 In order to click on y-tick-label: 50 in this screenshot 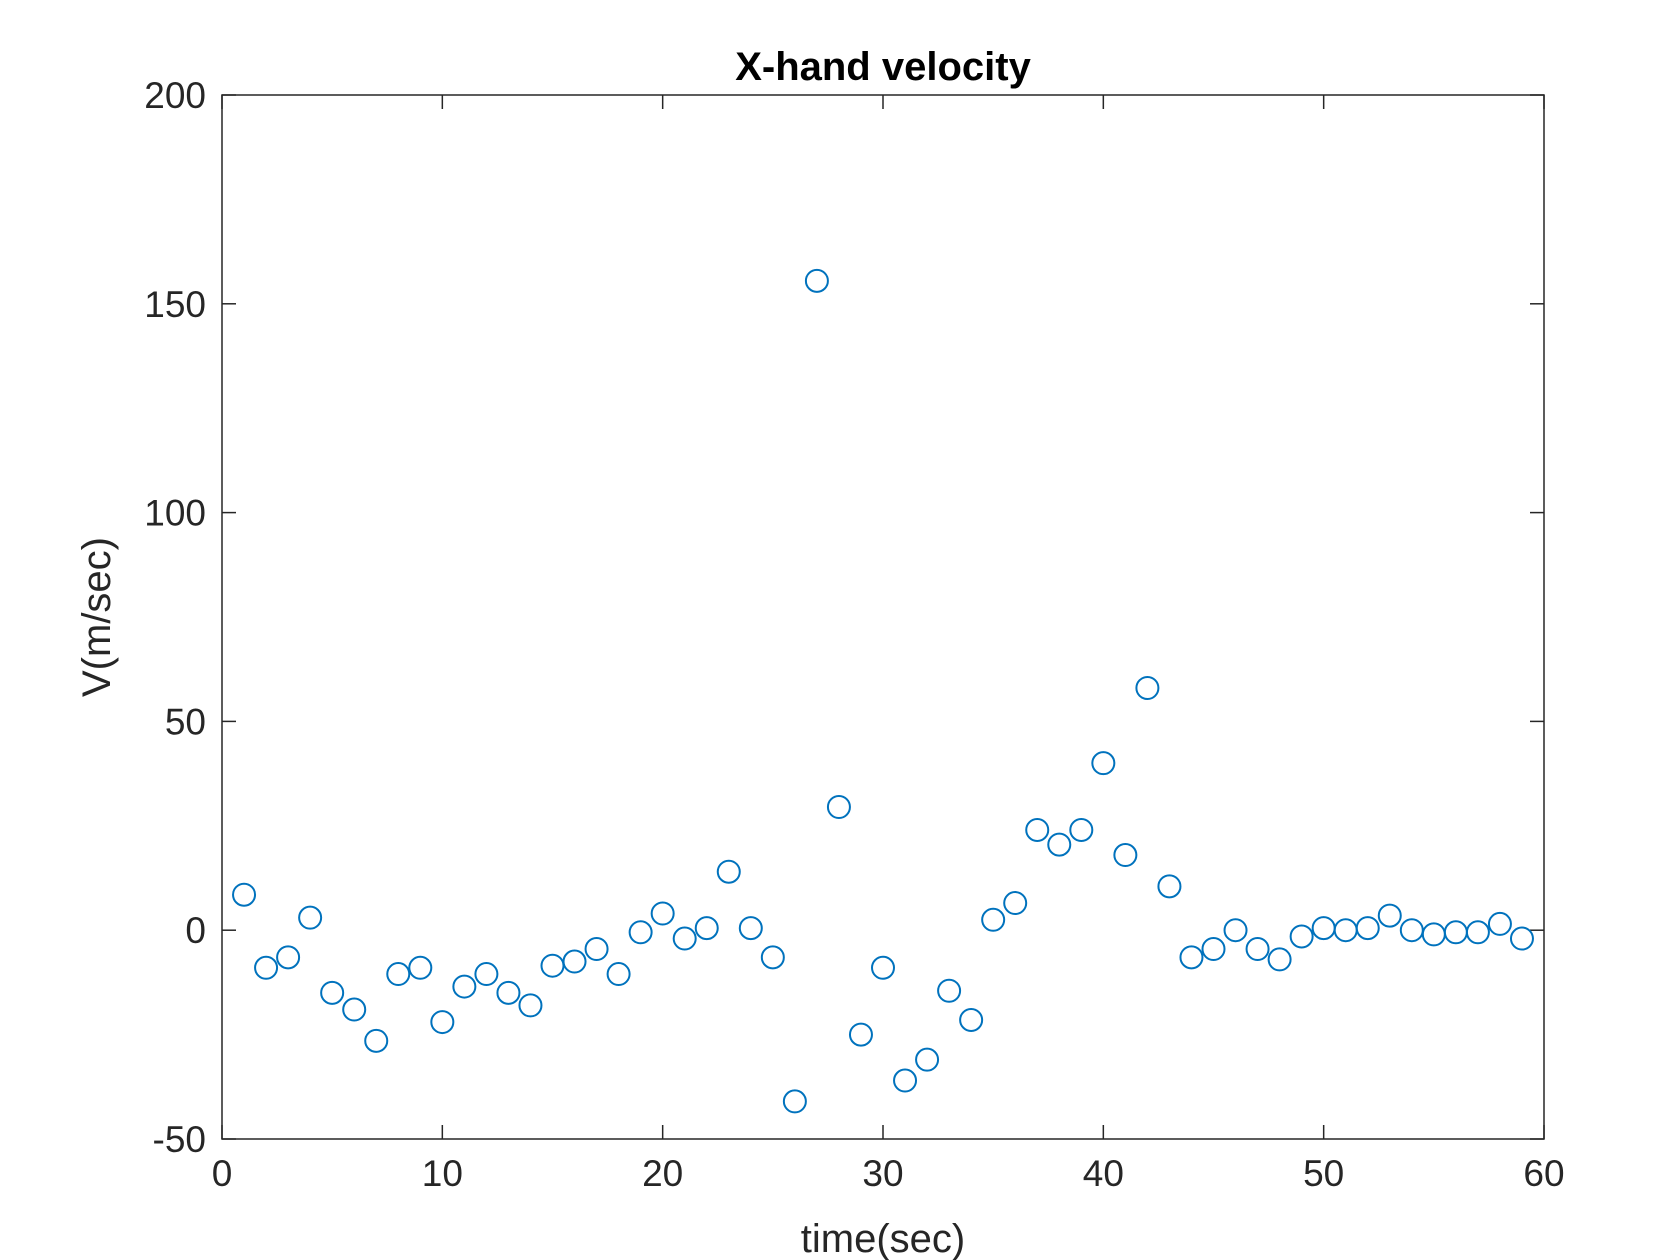, I will do `click(185, 721)`.